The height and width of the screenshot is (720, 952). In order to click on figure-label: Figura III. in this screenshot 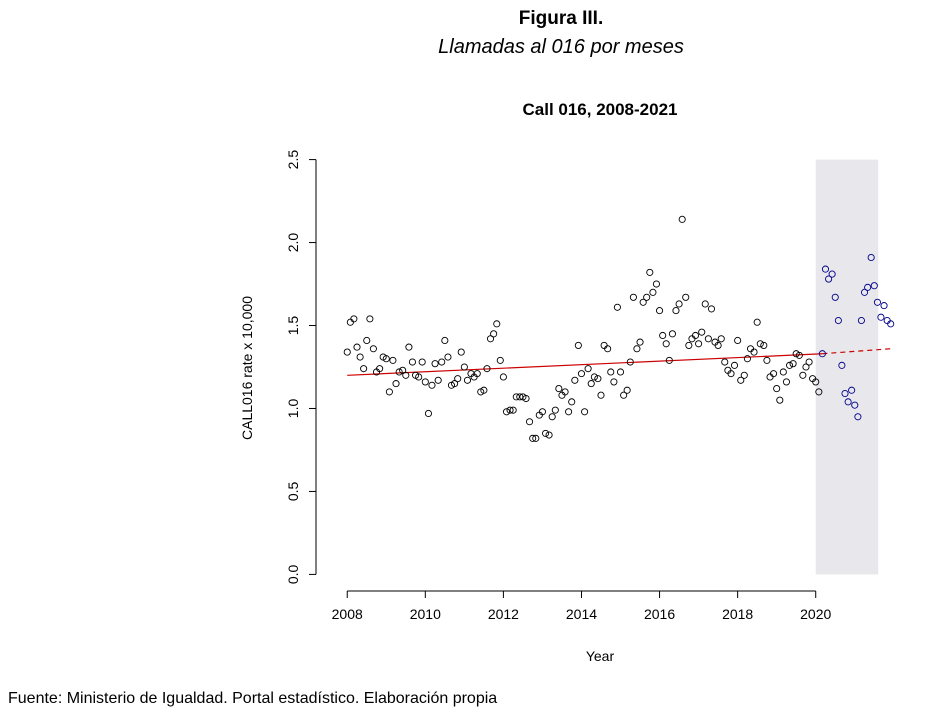, I will do `click(561, 18)`.